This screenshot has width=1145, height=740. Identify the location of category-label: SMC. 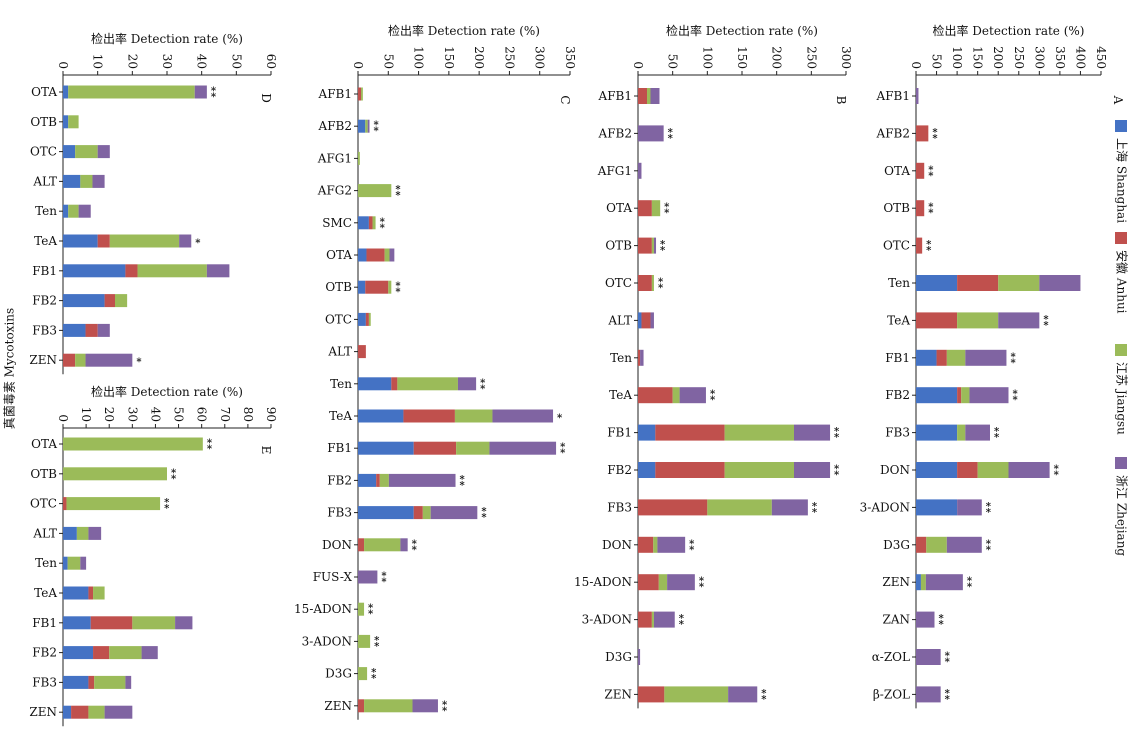
(337, 223).